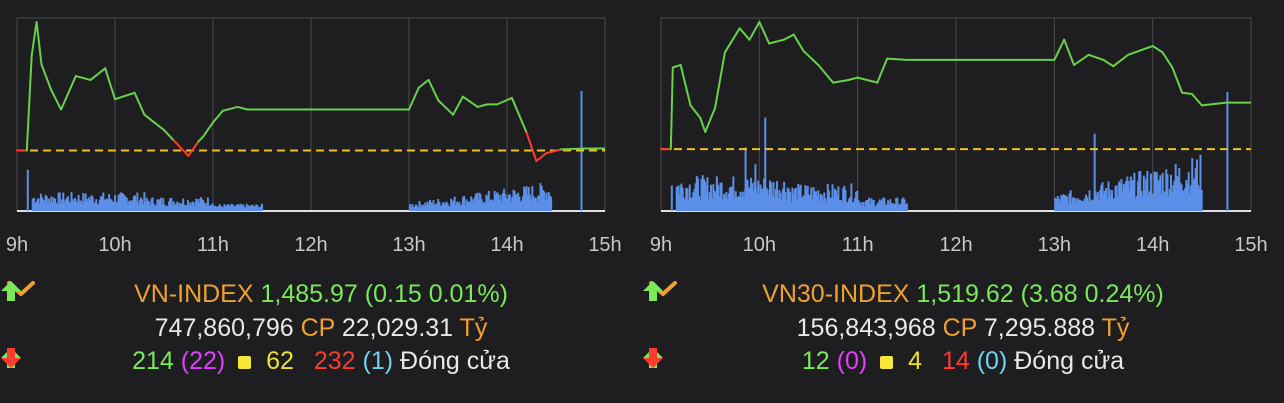  What do you see at coordinates (915, 361) in the screenshot?
I see `unchanged-count: 4` at bounding box center [915, 361].